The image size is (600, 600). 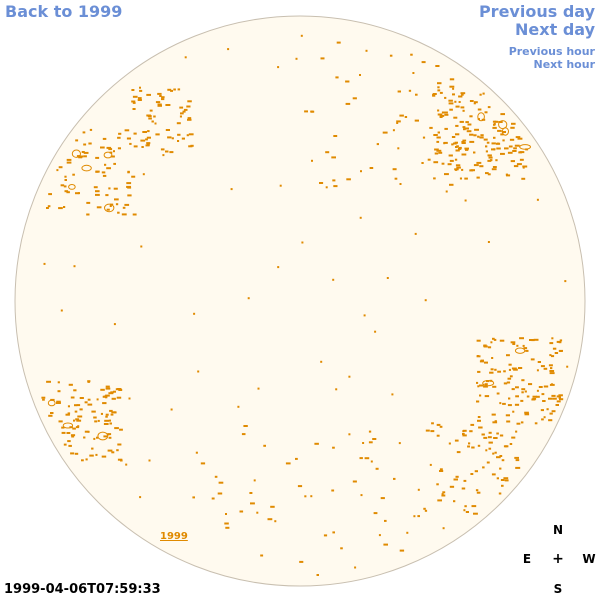 I want to click on previous-day-link: Previous day, so click(x=536, y=11).